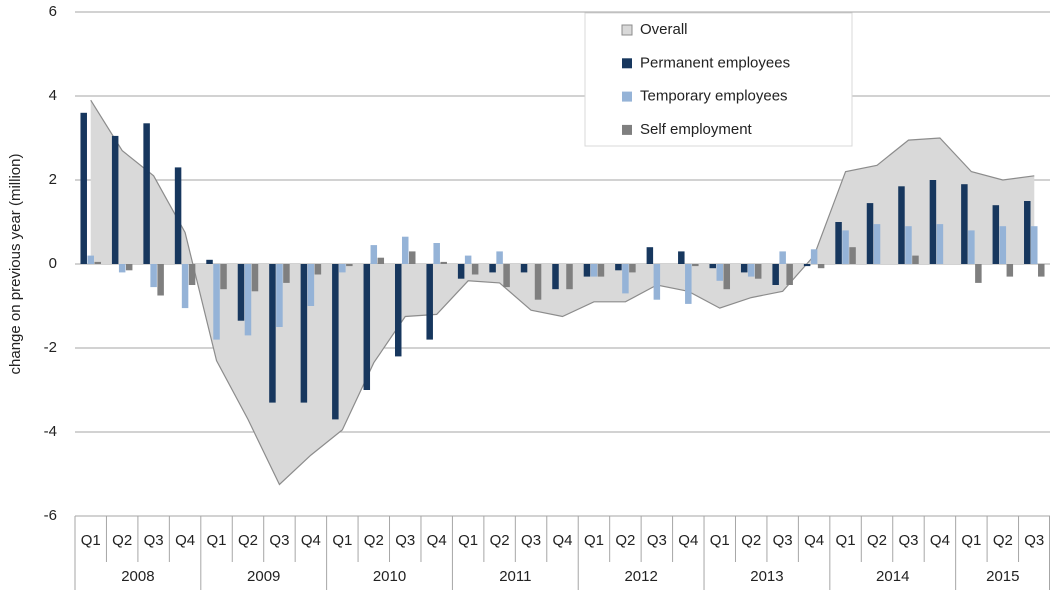  I want to click on group-label: 2012, so click(640, 576).